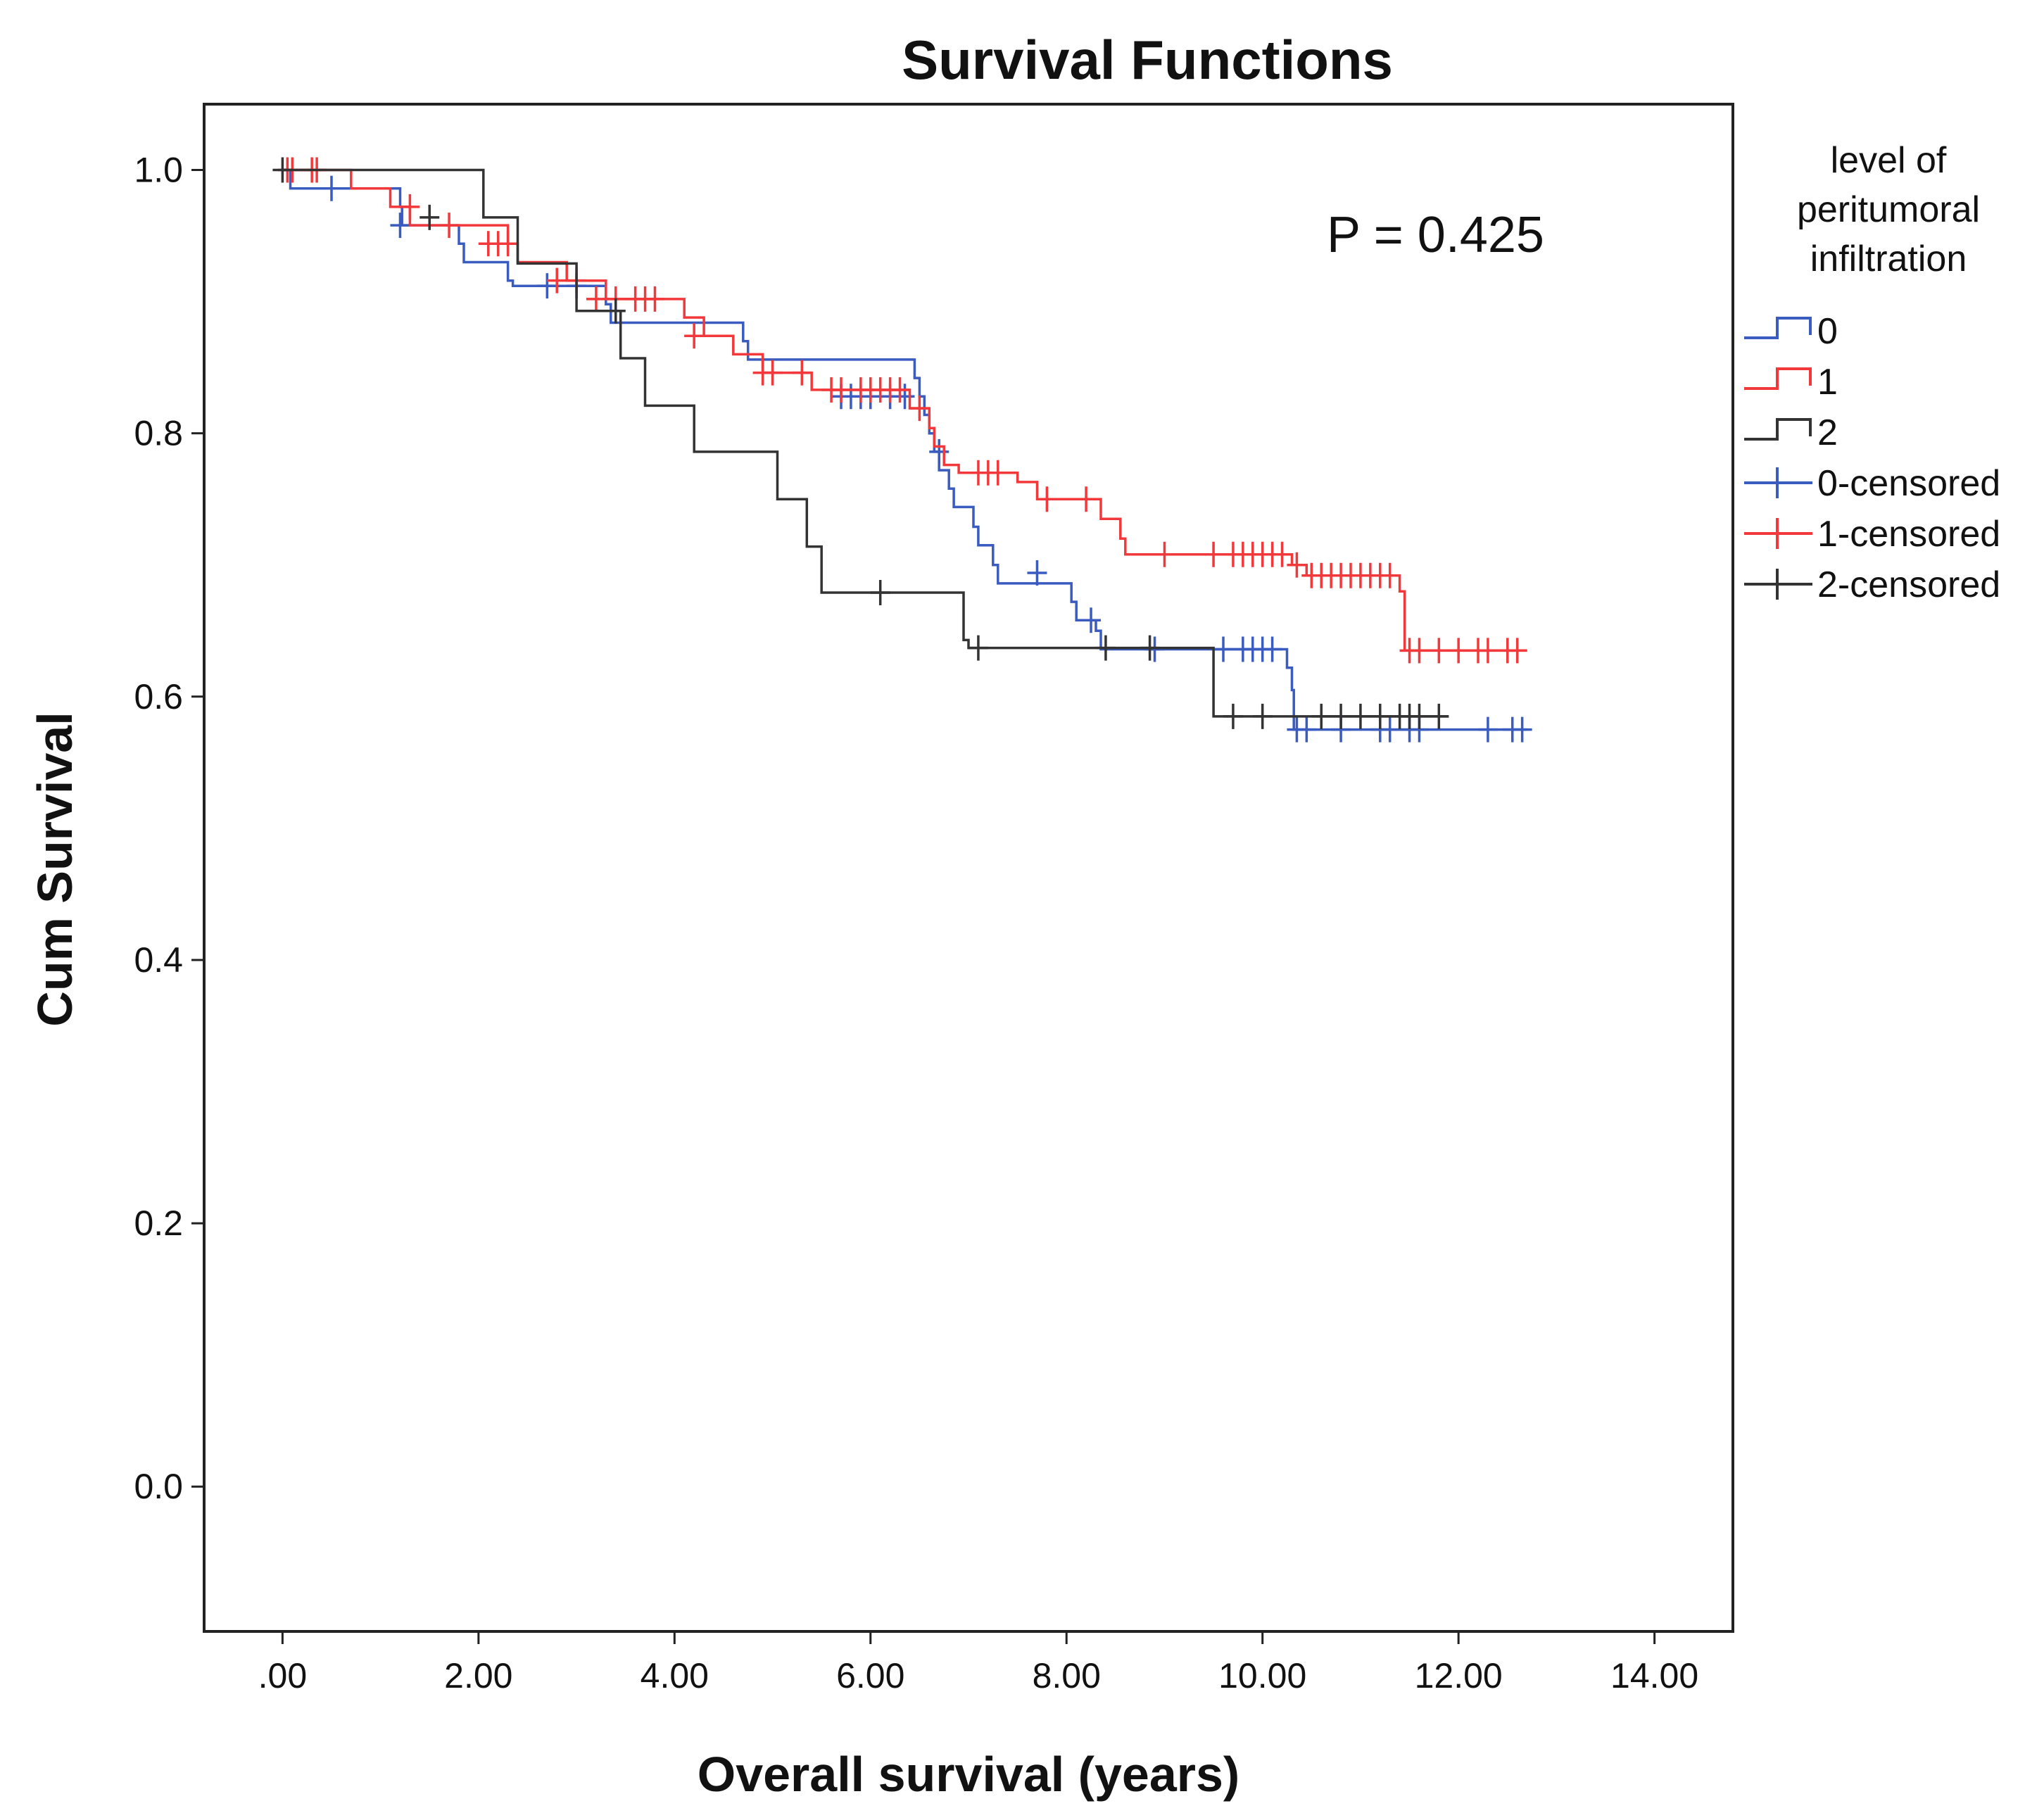 The height and width of the screenshot is (1813, 2044). What do you see at coordinates (1827, 432) in the screenshot?
I see `legend-entry-label: 2` at bounding box center [1827, 432].